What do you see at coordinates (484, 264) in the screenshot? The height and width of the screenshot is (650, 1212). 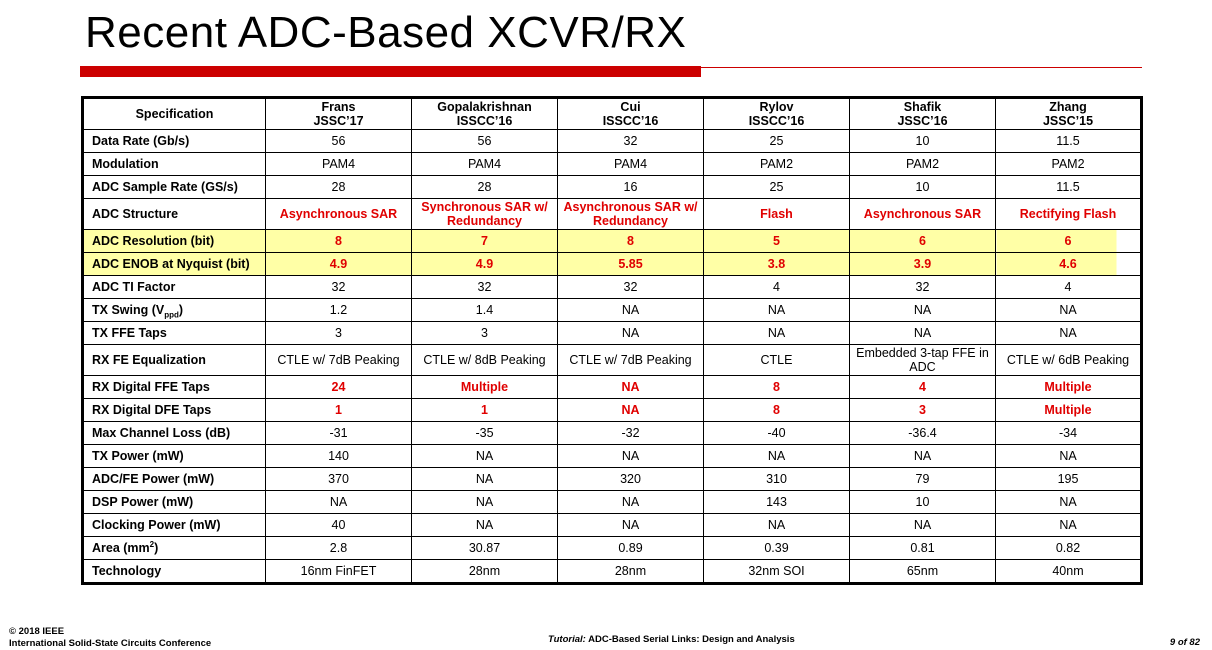 I see `table-cell: 4.9` at bounding box center [484, 264].